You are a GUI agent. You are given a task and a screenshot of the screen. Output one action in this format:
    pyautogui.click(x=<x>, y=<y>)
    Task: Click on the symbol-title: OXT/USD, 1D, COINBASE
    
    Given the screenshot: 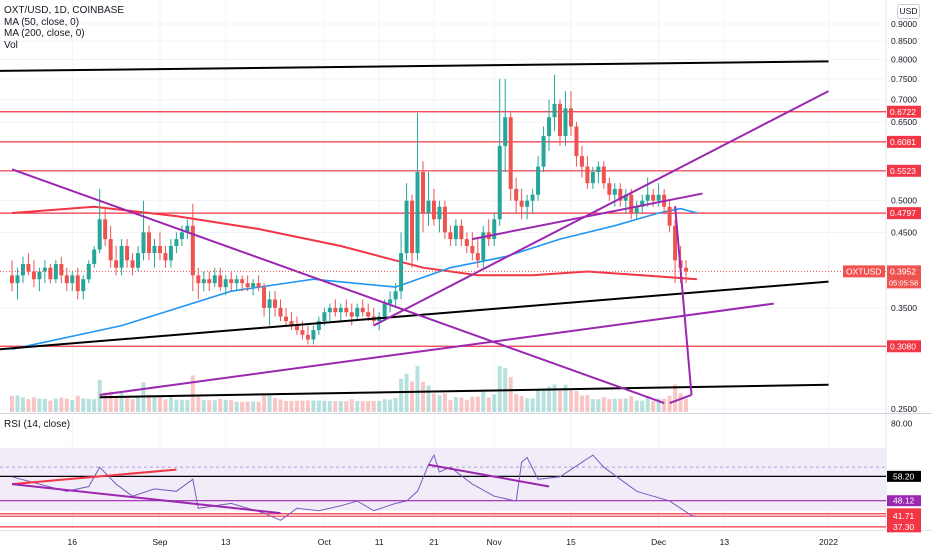 What is the action you would take?
    pyautogui.click(x=64, y=10)
    